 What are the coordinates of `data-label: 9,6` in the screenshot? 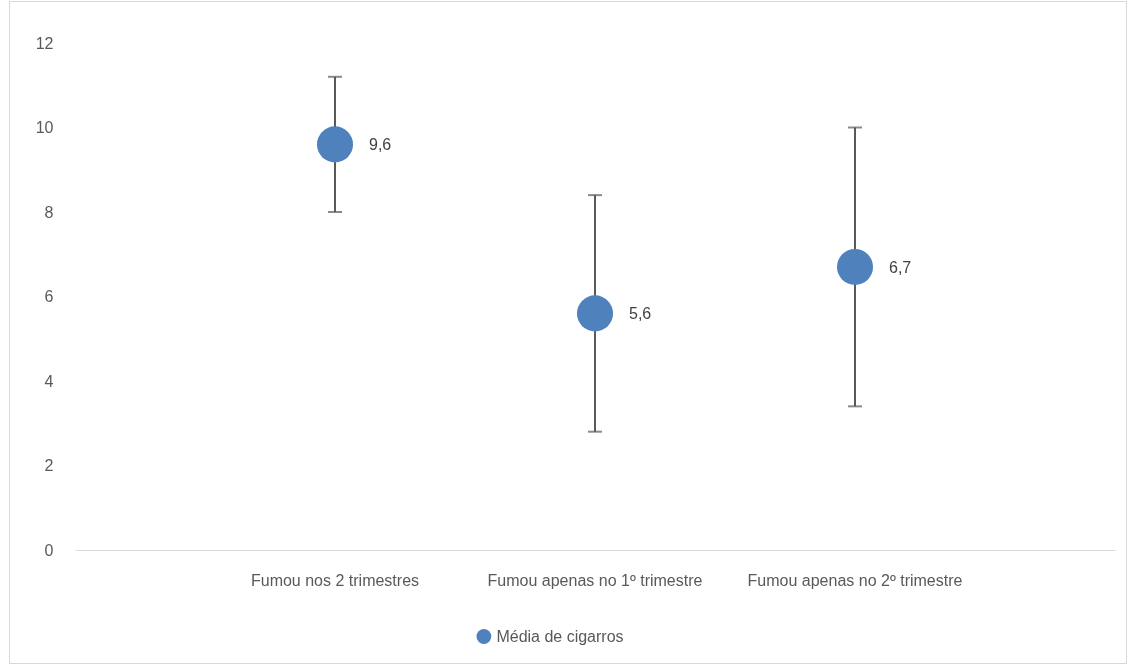 It's located at (380, 145).